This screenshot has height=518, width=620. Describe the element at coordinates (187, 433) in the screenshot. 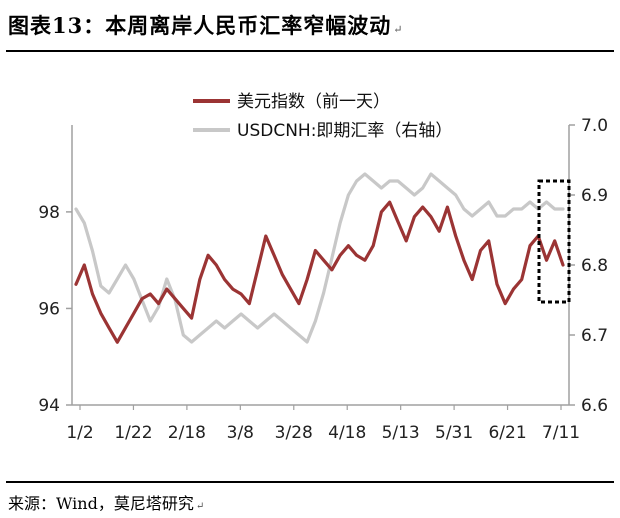

I see `x-tick-label: 2/18` at that location.